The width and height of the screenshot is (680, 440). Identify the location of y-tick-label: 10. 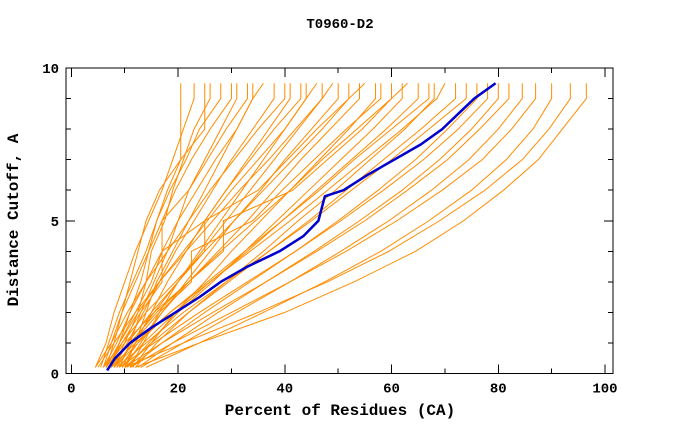
(50, 70).